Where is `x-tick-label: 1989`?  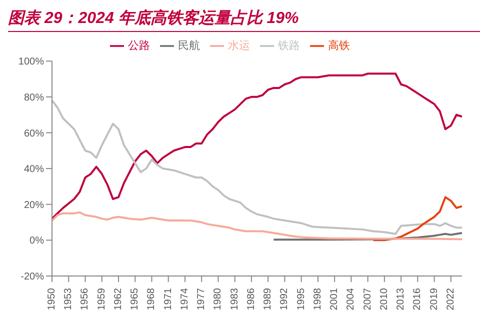
x-tick-label: 1989 is located at coordinates (268, 299).